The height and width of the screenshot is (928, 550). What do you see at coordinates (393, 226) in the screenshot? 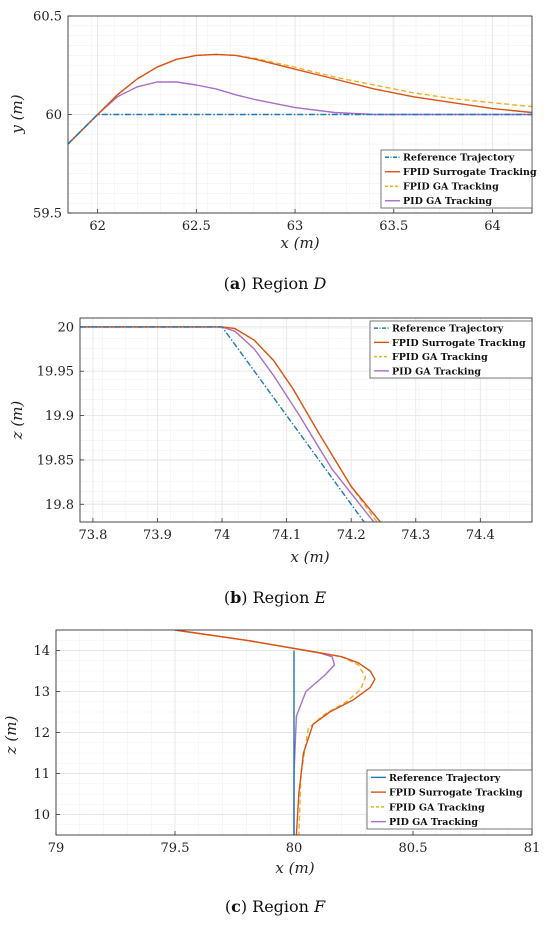
I see `x-tick-label: 63.5` at bounding box center [393, 226].